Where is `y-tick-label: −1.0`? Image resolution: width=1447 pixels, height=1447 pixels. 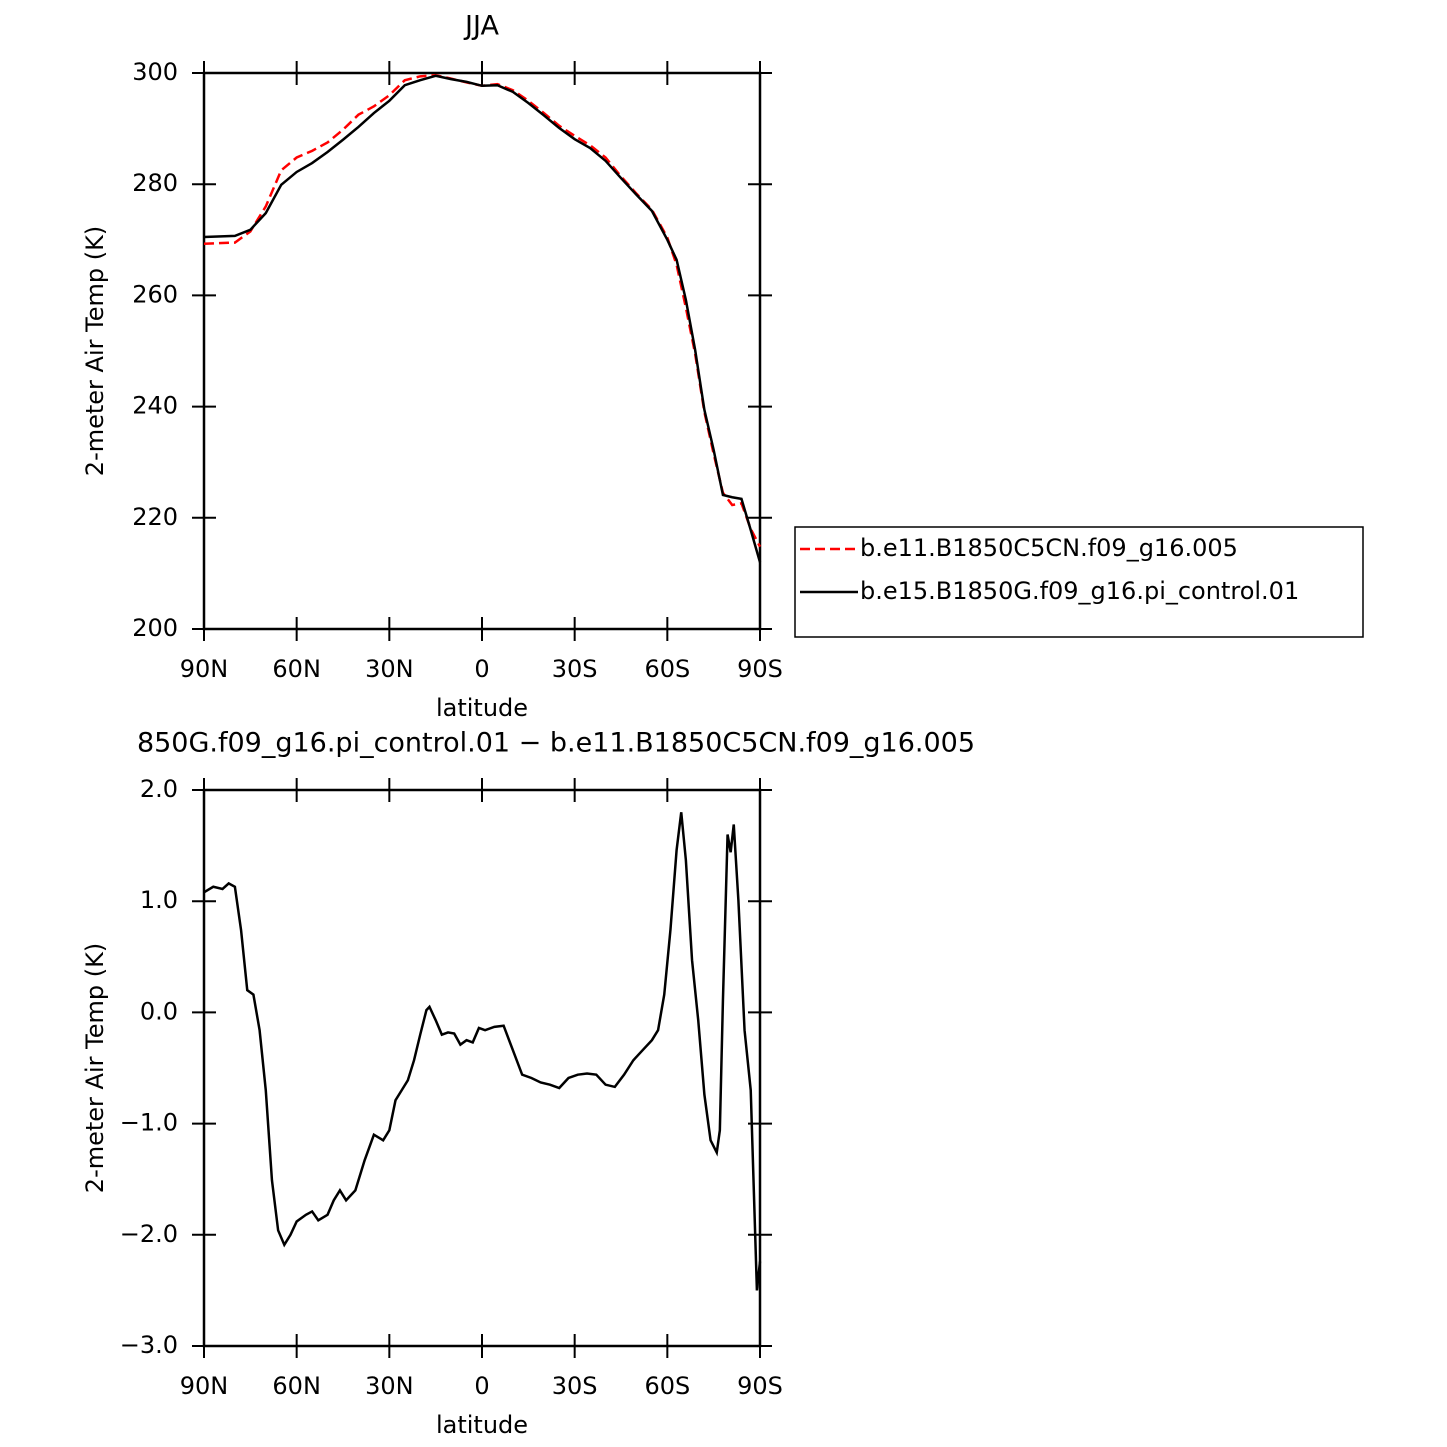
y-tick-label: −1.0 is located at coordinates (149, 1123).